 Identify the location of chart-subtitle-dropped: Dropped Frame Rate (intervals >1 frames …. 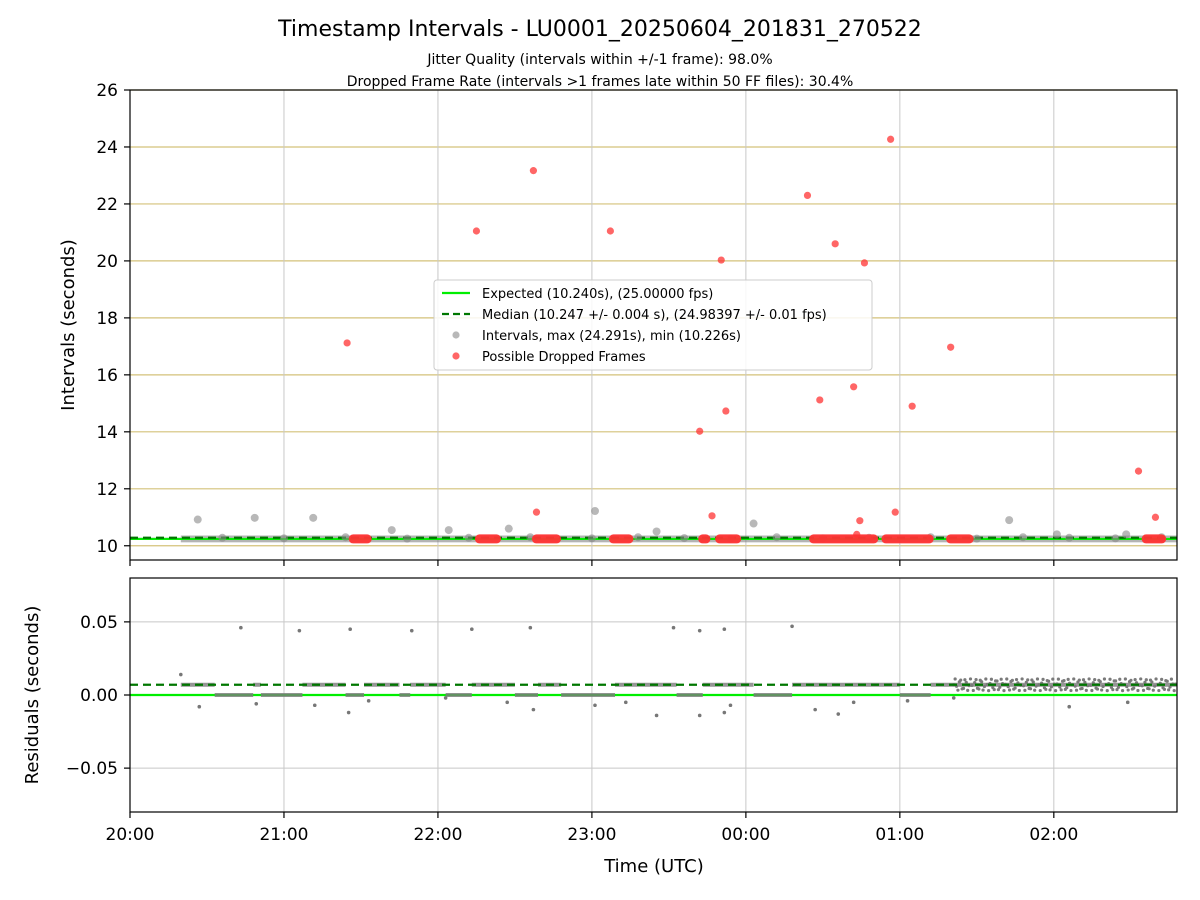
(600, 82).